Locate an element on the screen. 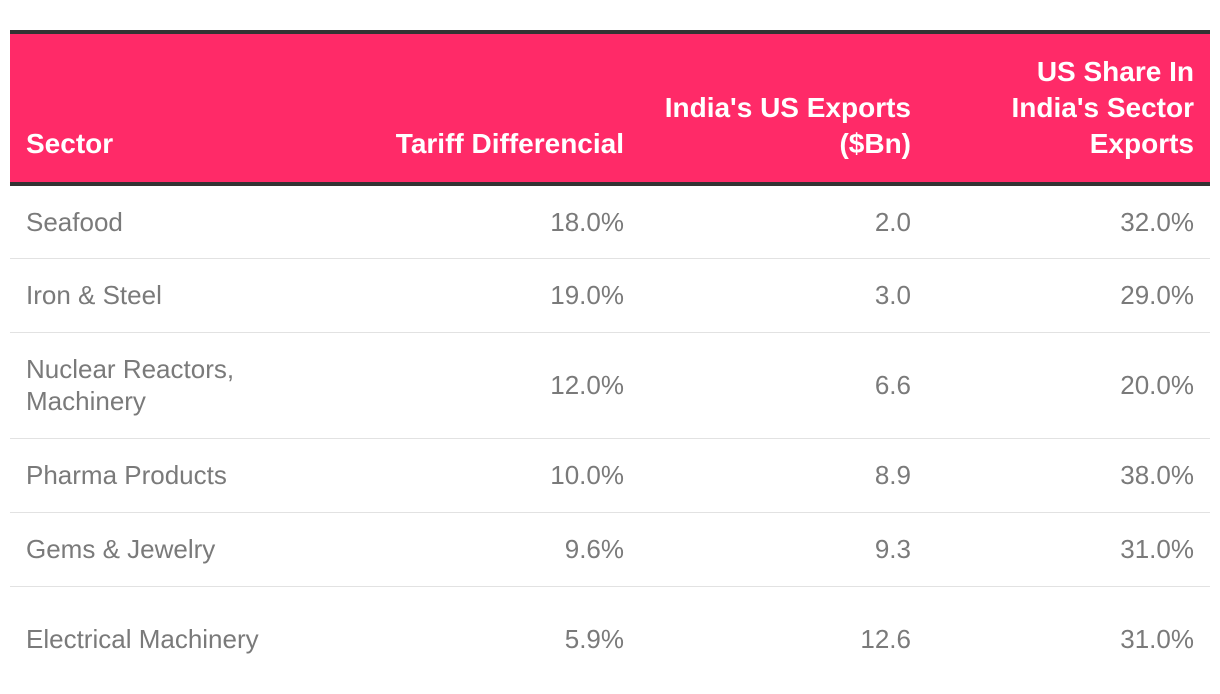 The height and width of the screenshot is (694, 1220). cell-share: 20.0% is located at coordinates (1068, 385).